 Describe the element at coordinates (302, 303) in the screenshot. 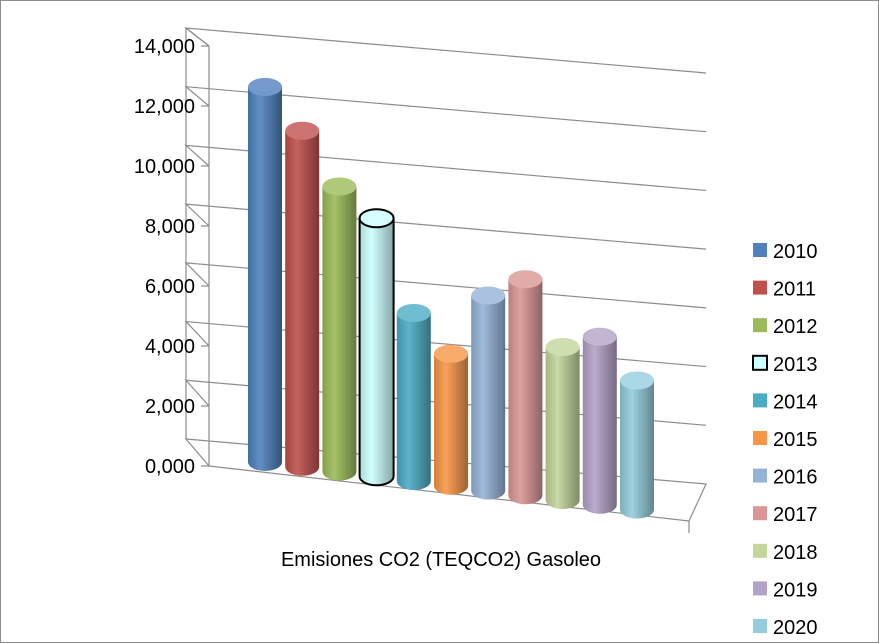

I see `bar-body-2011` at that location.